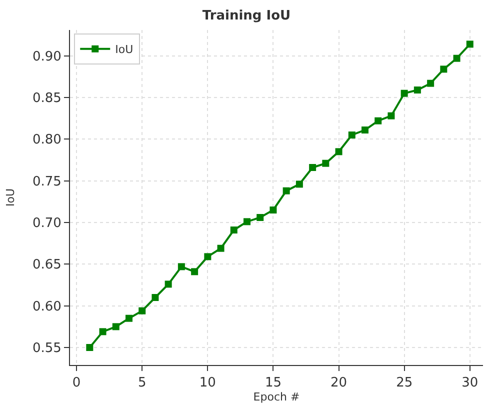  What do you see at coordinates (47, 182) in the screenshot?
I see `y-tick-label: 0.75` at bounding box center [47, 182].